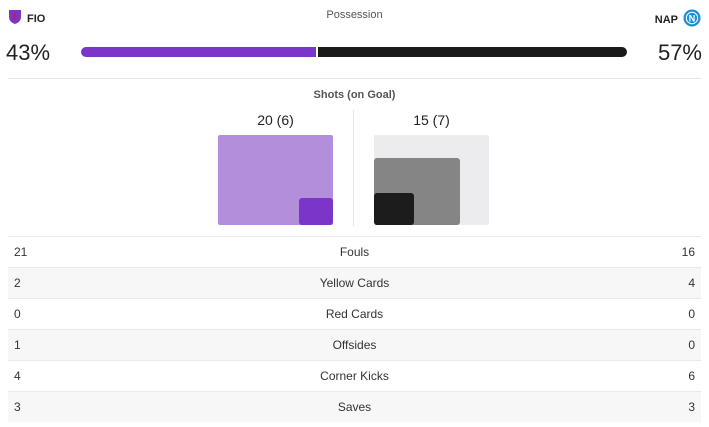 The width and height of the screenshot is (709, 427). I want to click on divider, so click(354, 78).